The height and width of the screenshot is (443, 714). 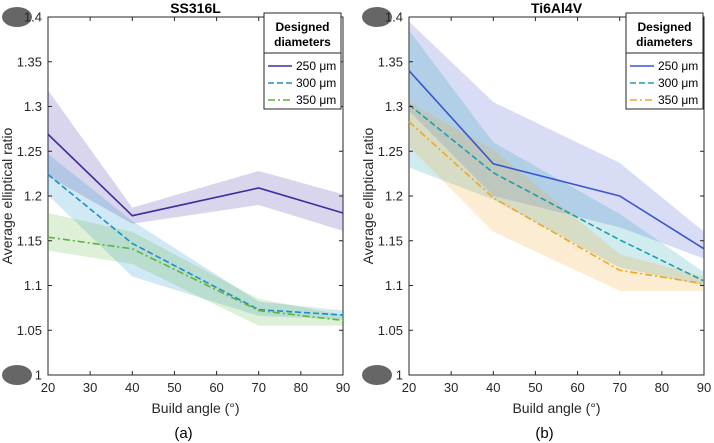 What do you see at coordinates (183, 433) in the screenshot?
I see `panel-caption: (a)` at bounding box center [183, 433].